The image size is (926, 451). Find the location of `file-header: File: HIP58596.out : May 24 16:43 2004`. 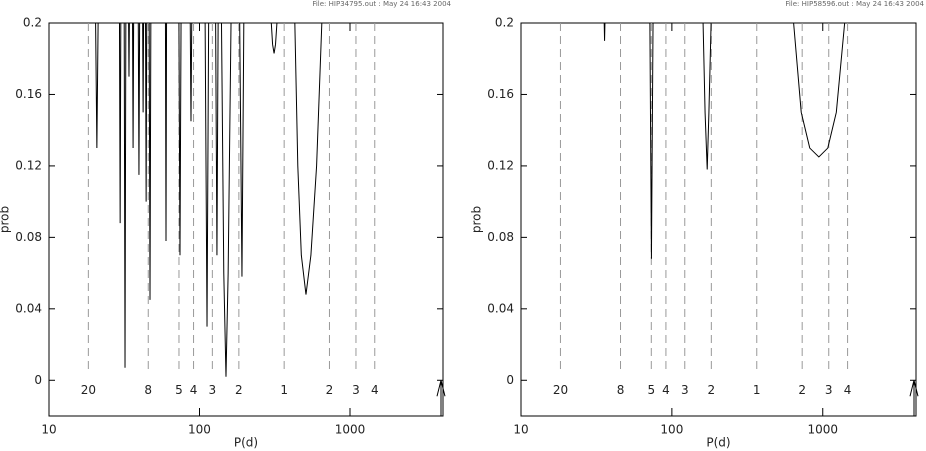

file-header: File: HIP58596.out : May 24 16:43 2004 is located at coordinates (854, 4).